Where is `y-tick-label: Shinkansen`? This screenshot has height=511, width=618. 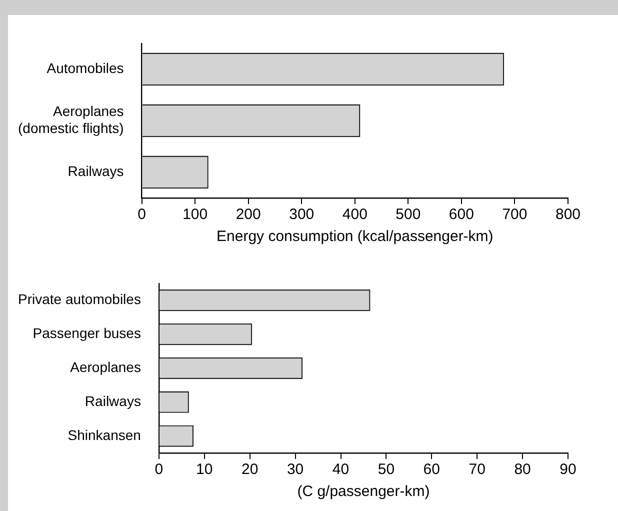
y-tick-label: Shinkansen is located at coordinates (104, 434).